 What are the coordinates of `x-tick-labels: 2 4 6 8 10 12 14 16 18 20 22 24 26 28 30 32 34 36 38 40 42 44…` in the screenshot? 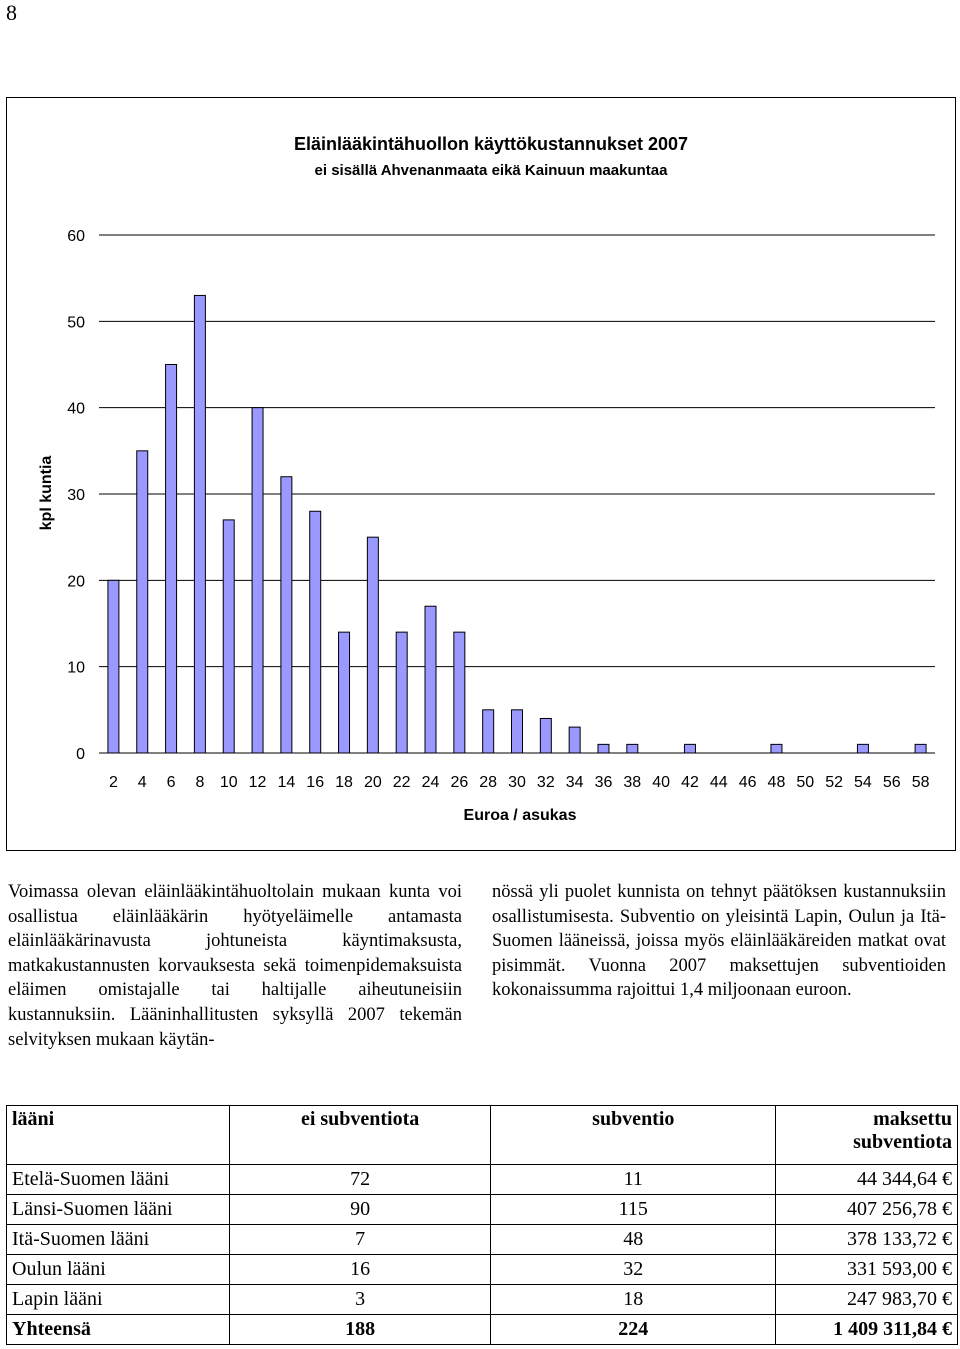 It's located at (519, 782).